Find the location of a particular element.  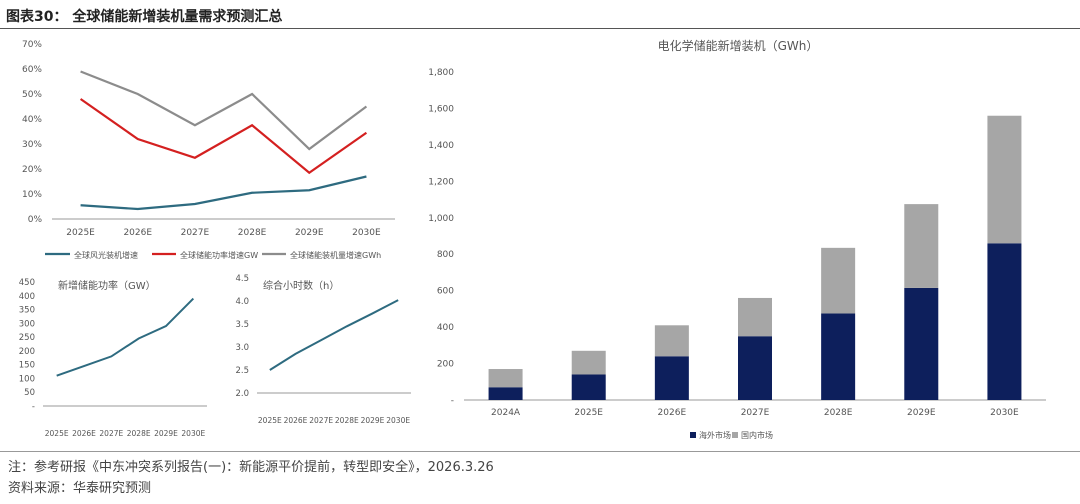

small-chart-y-tick-label: 350 is located at coordinates (27, 311).